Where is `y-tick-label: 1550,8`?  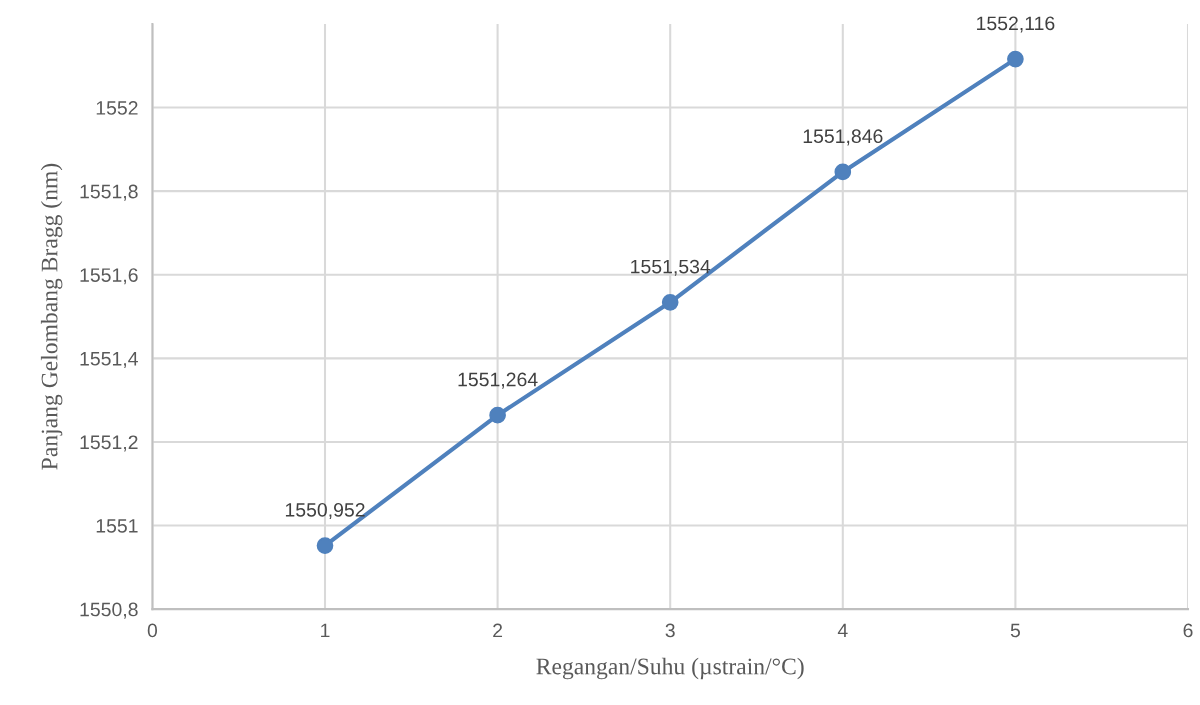
y-tick-label: 1550,8 is located at coordinates (109, 610).